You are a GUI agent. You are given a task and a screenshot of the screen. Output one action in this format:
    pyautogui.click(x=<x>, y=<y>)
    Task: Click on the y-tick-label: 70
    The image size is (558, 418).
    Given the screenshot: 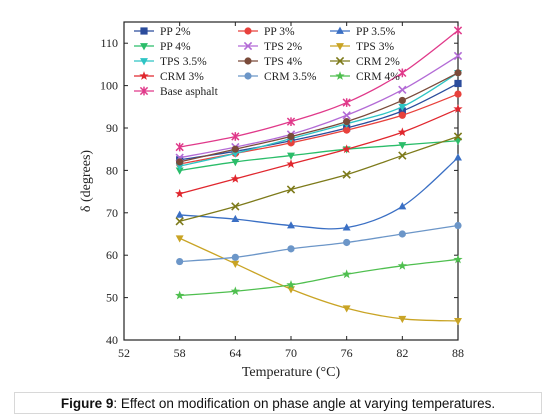 What is the action you would take?
    pyautogui.click(x=112, y=213)
    